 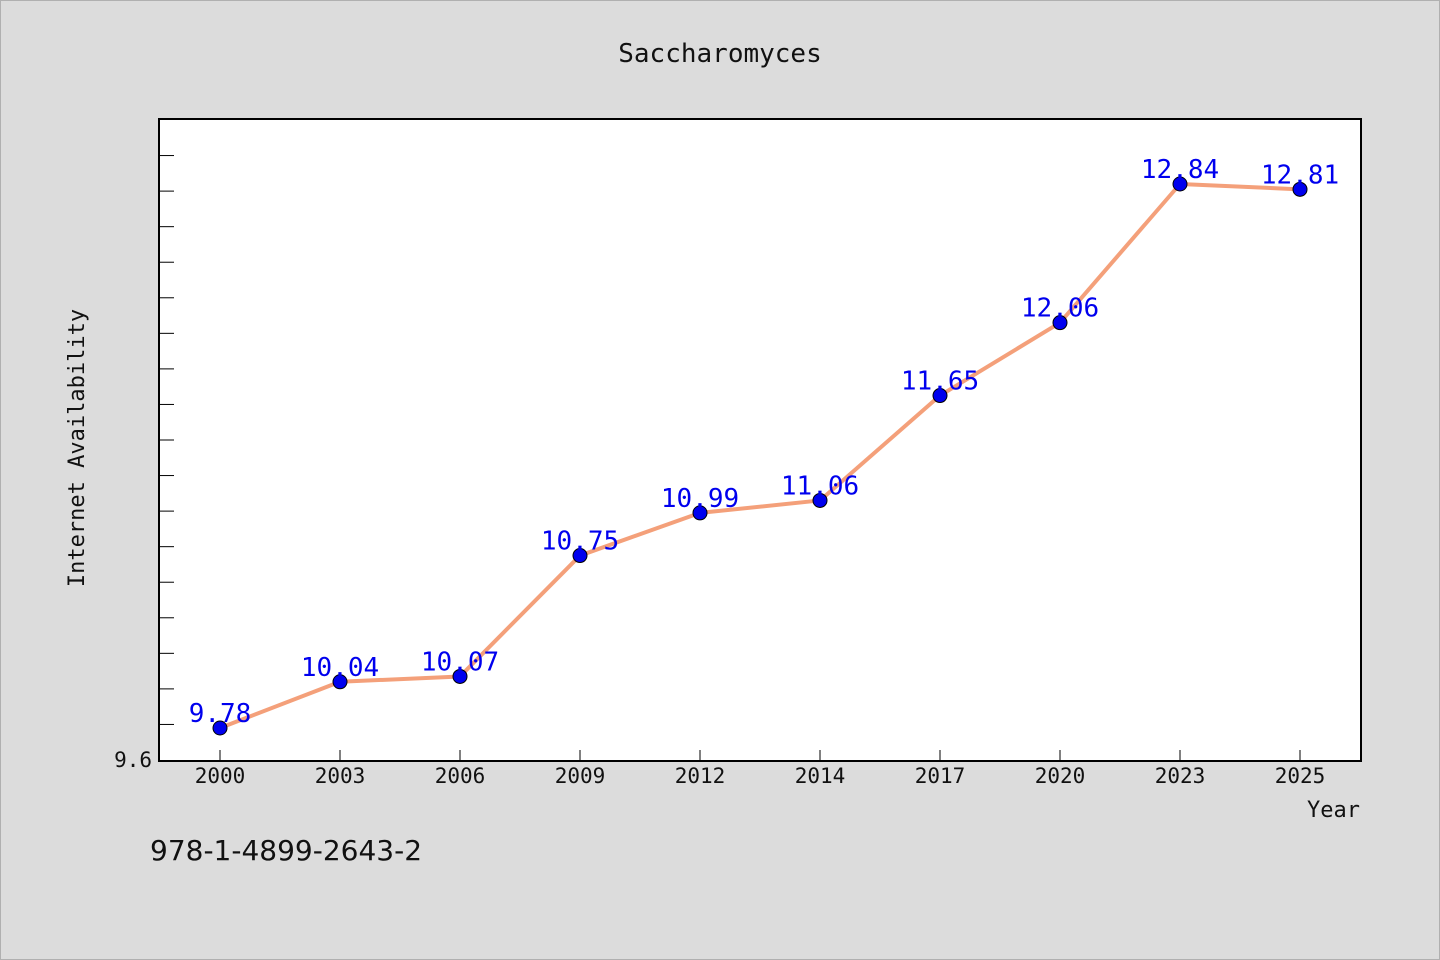 What do you see at coordinates (460, 662) in the screenshot?
I see `data-label: 10.07` at bounding box center [460, 662].